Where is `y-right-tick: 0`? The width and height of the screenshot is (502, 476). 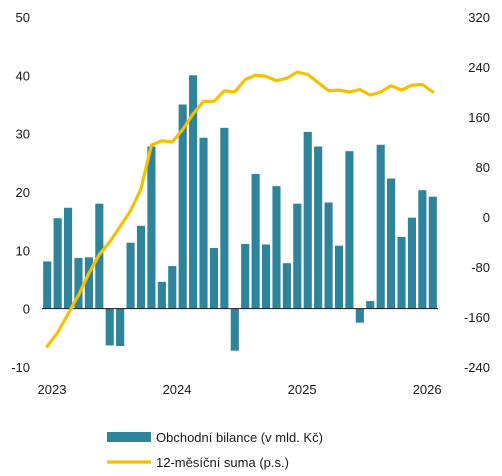
y-right-tick: 0 is located at coordinates (486, 217).